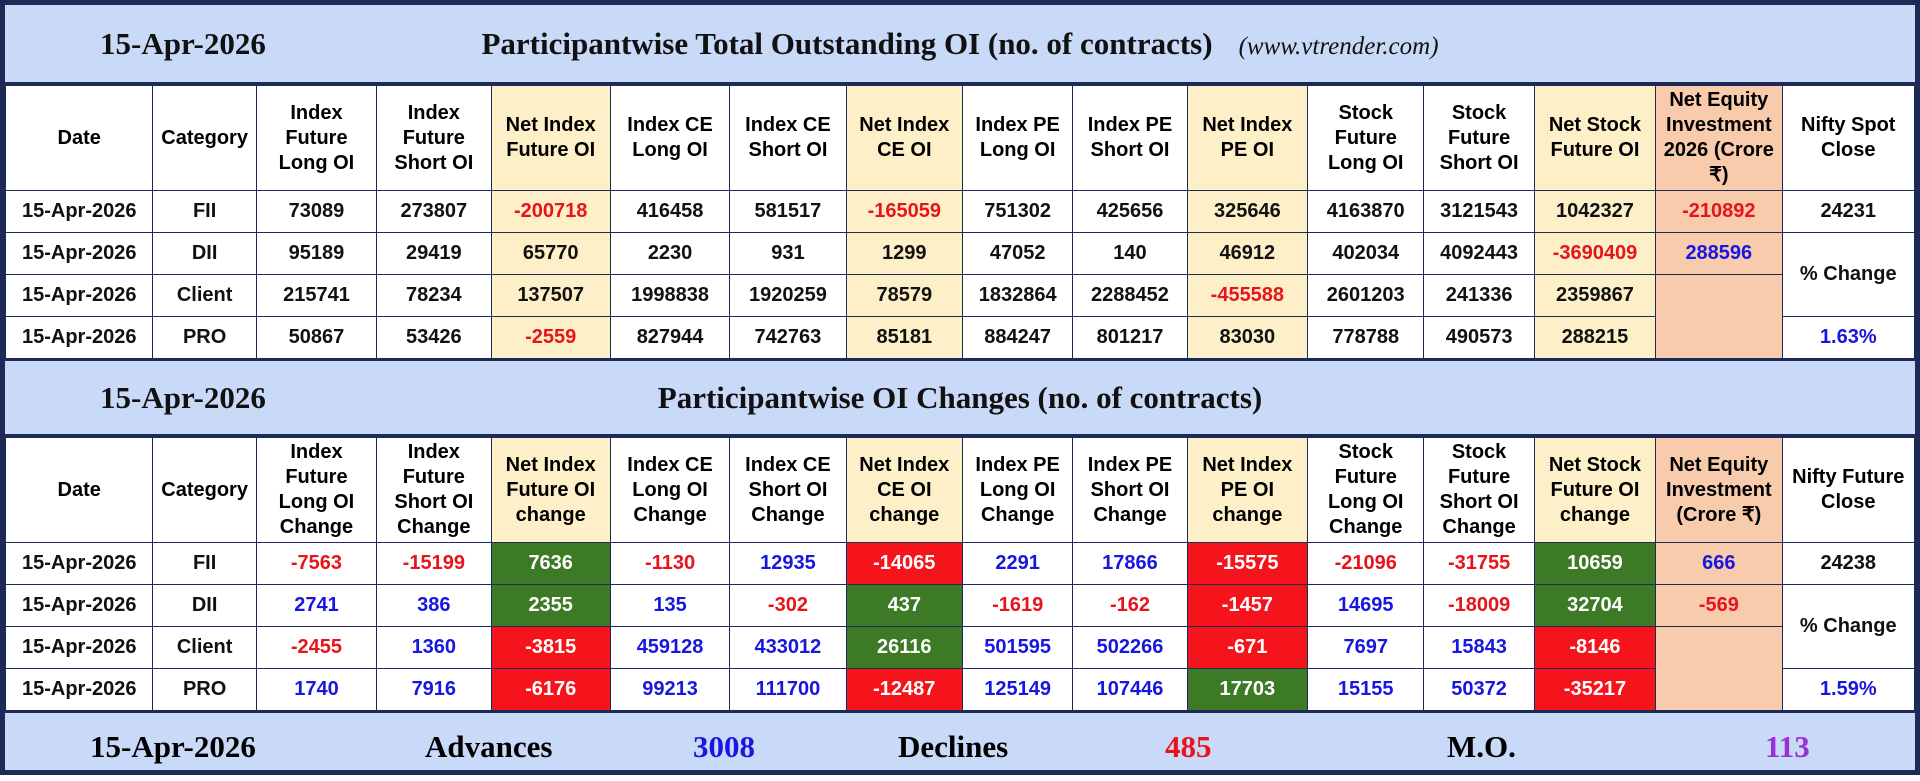 The height and width of the screenshot is (781, 1920). Describe the element at coordinates (434, 605) in the screenshot. I see `value-cell: 386` at that location.